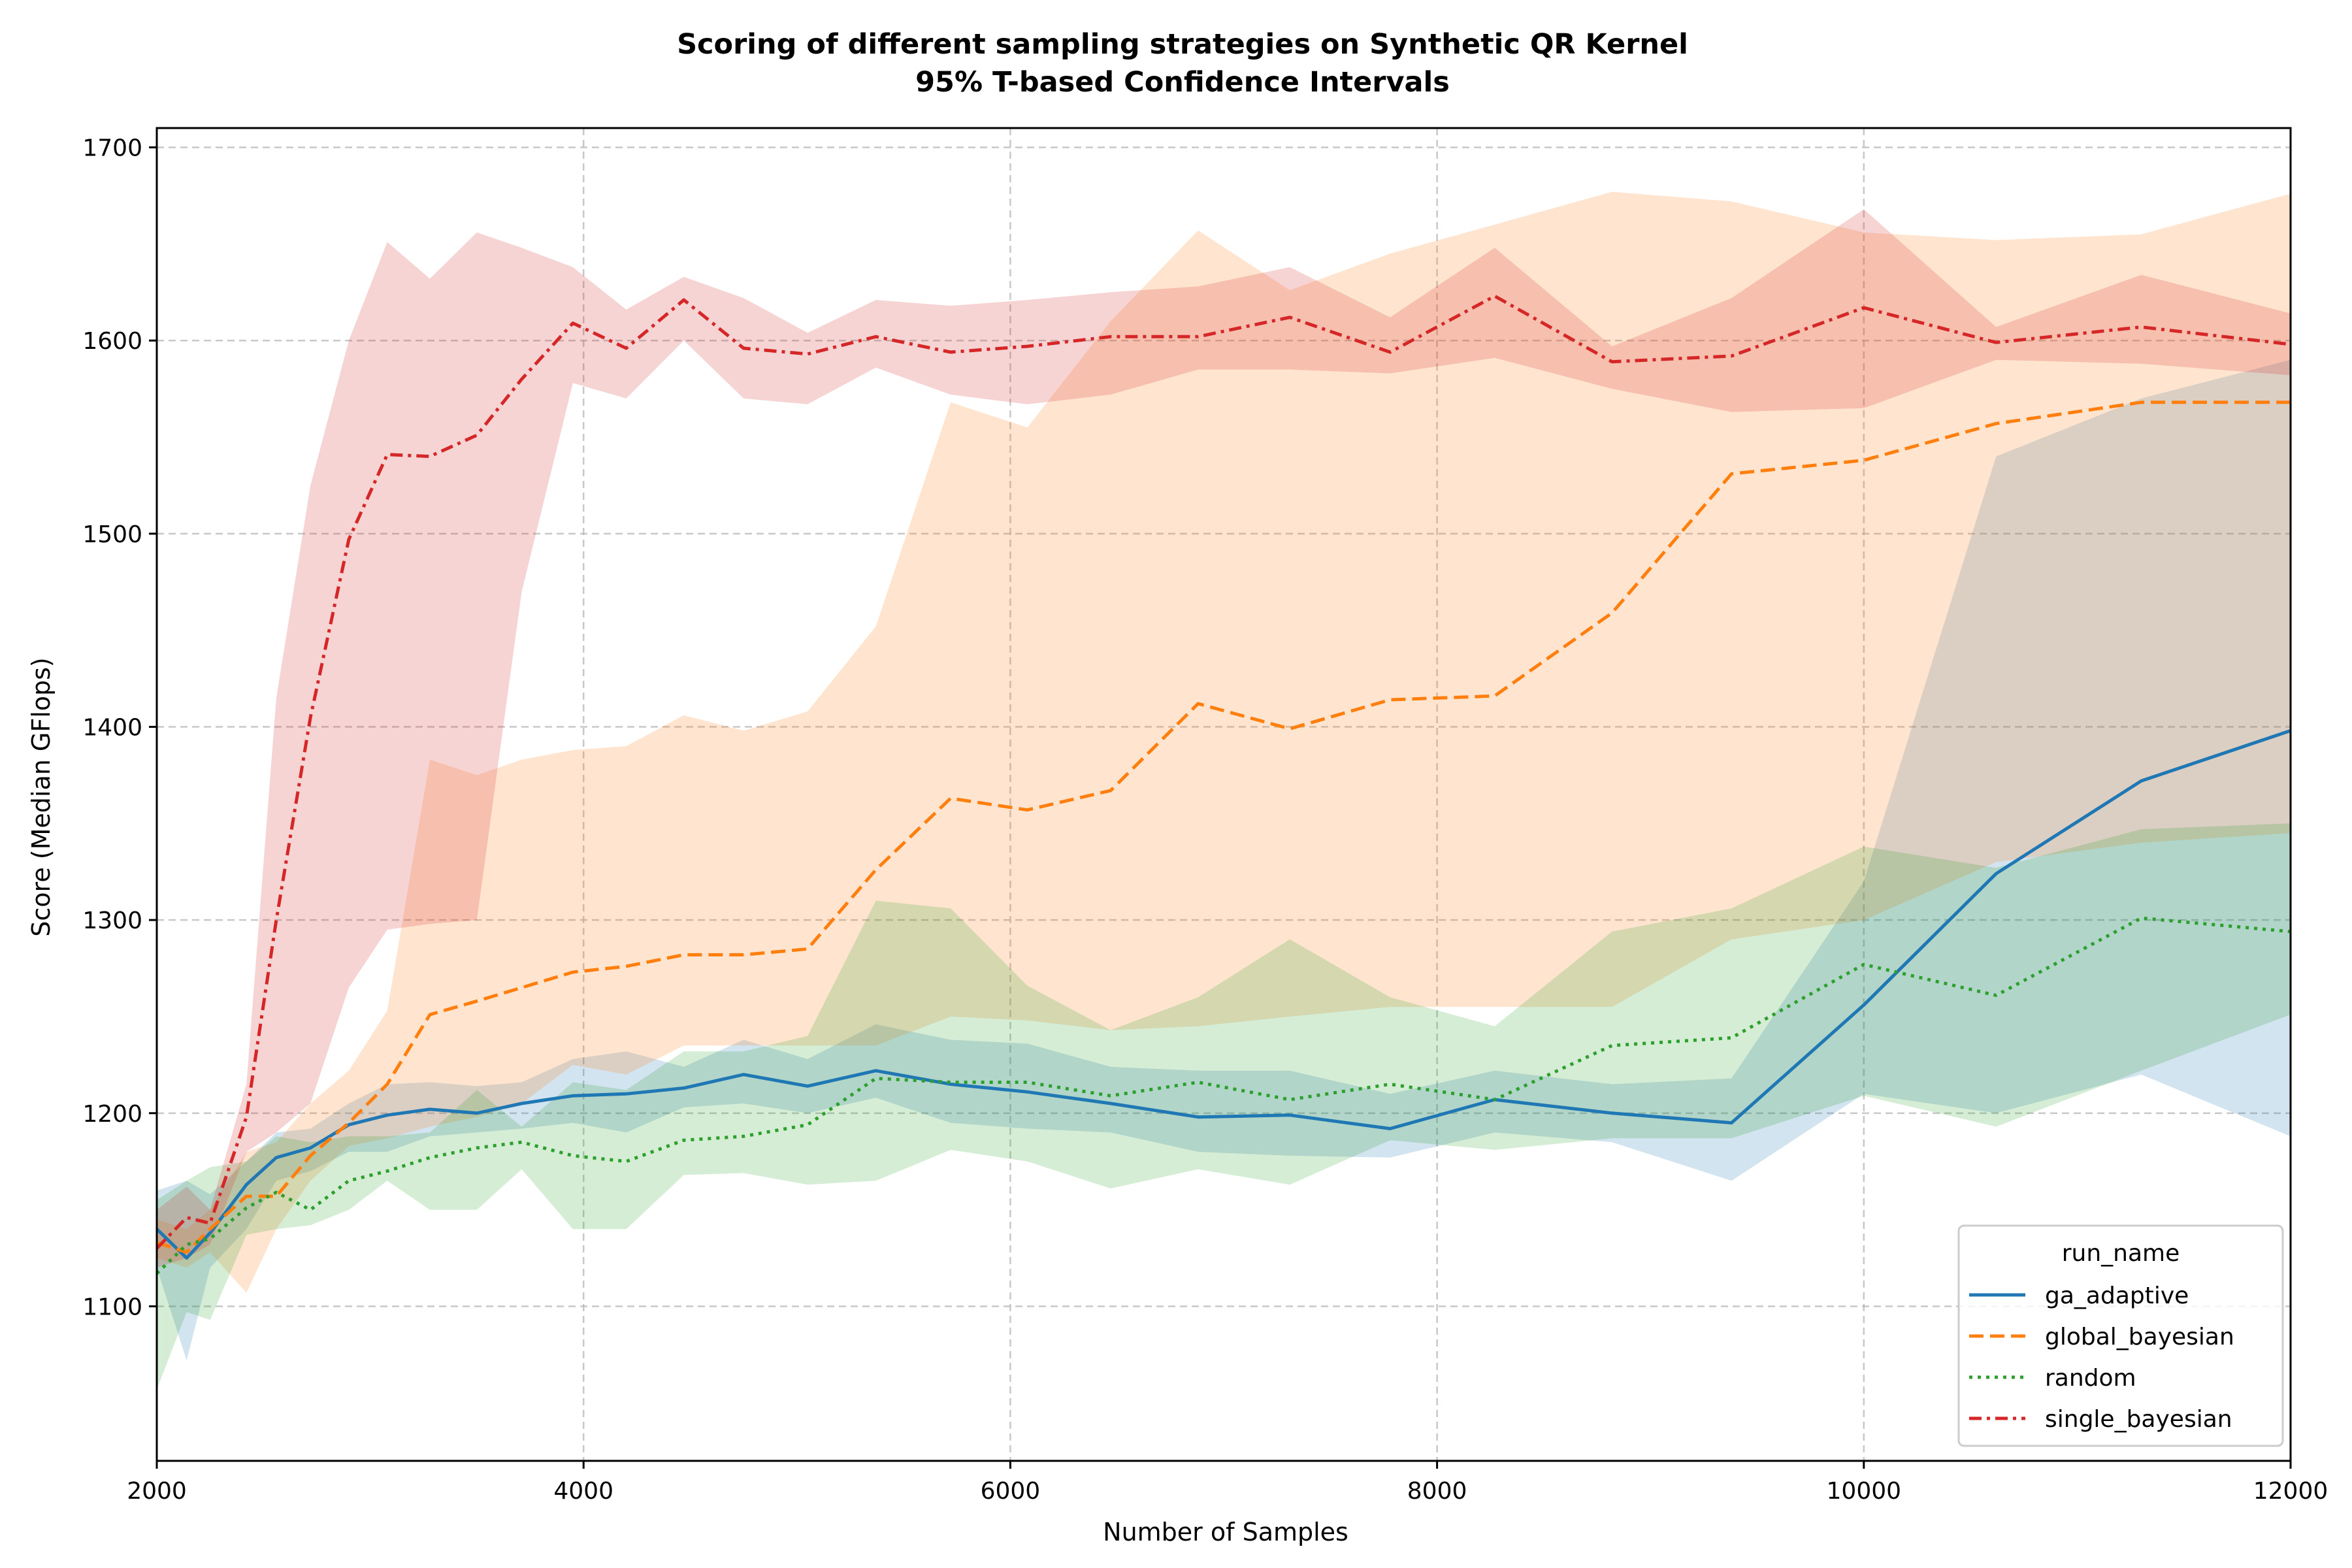  Describe the element at coordinates (112, 148) in the screenshot. I see `y-tick-label: 1700` at that location.